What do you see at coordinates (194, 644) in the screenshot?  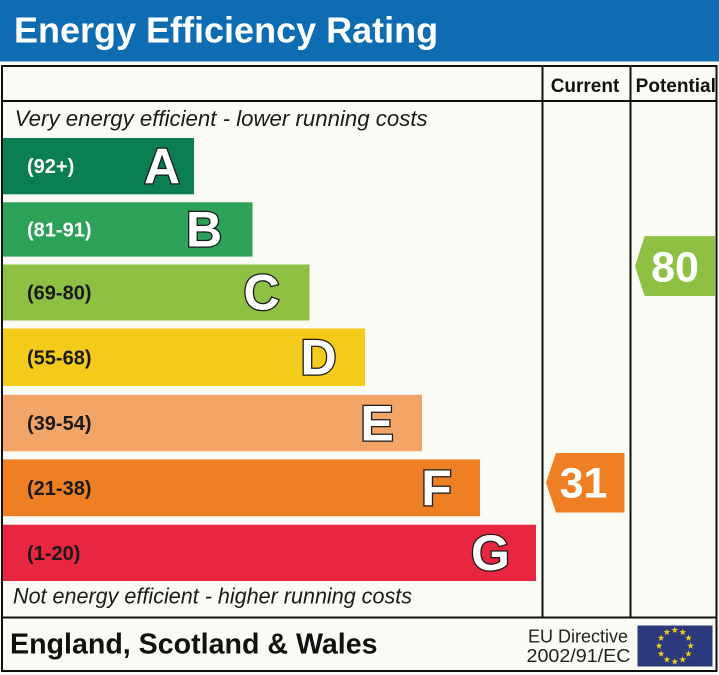 I see `svg-text: England, Scotland & Wales` at bounding box center [194, 644].